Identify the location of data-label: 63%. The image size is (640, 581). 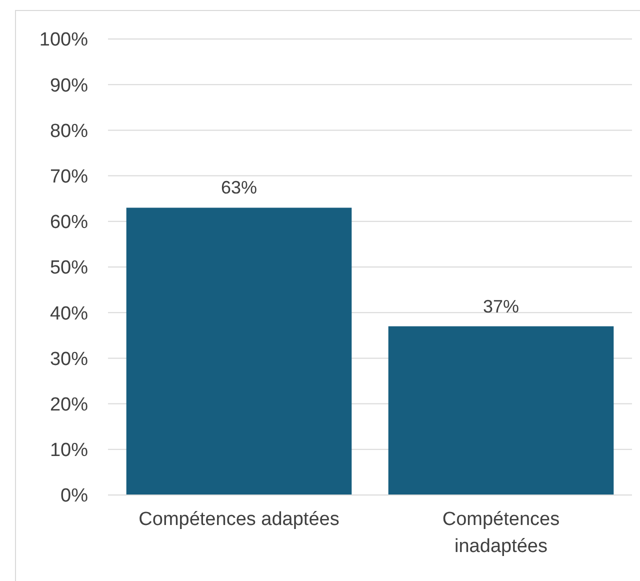
(239, 188).